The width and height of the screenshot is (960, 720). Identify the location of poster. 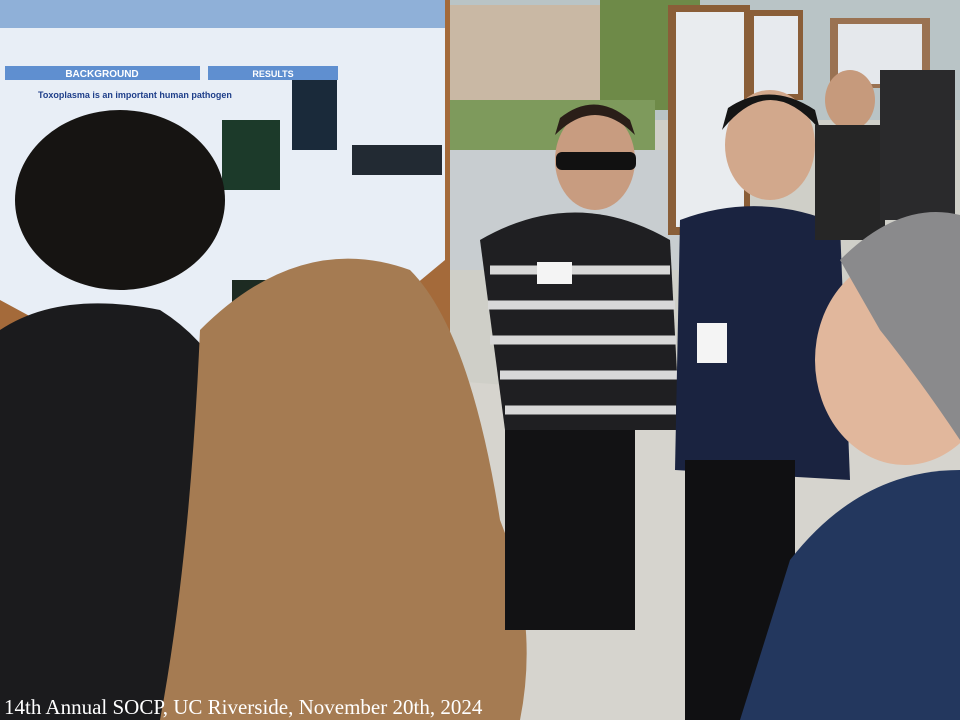
(776, 55).